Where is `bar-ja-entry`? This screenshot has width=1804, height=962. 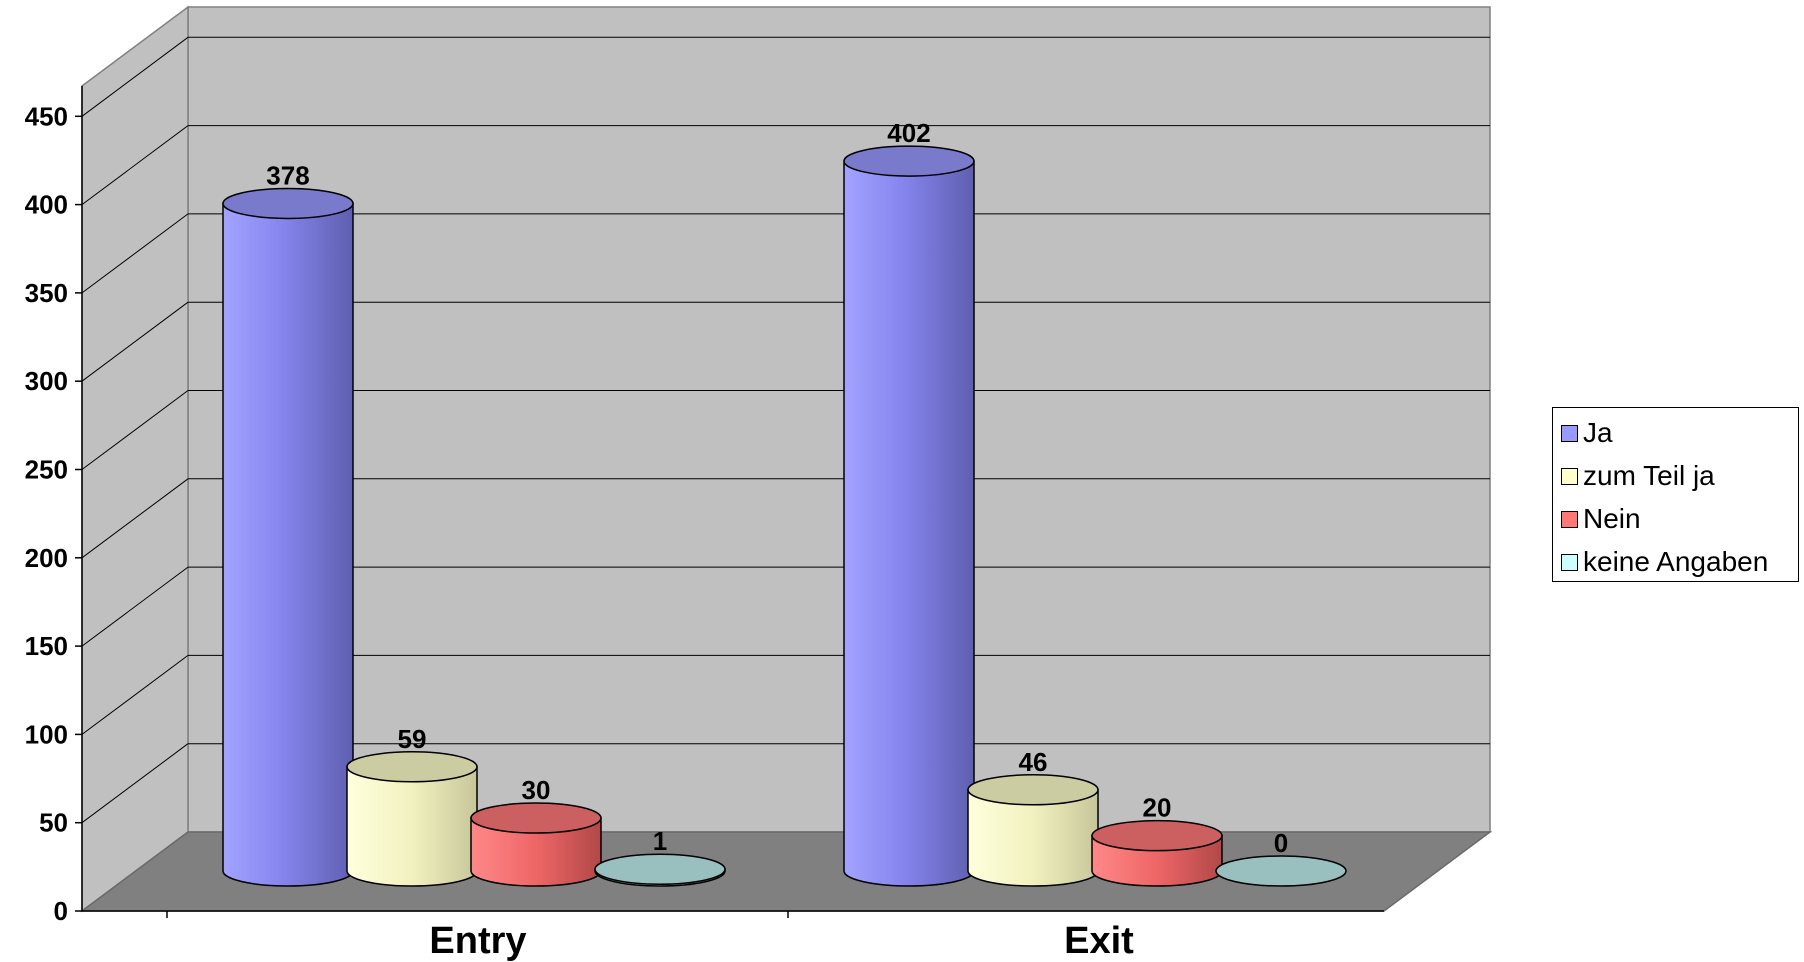 bar-ja-entry is located at coordinates (288, 537).